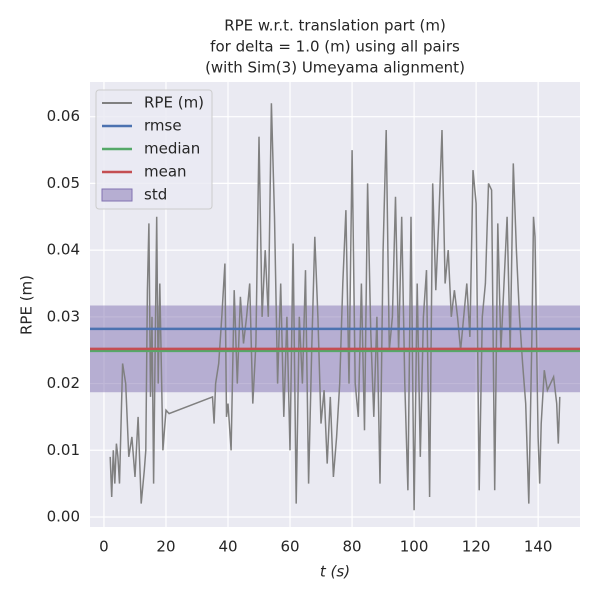 The width and height of the screenshot is (600, 604). I want to click on y-tick-label: 0.05, so click(63, 183).